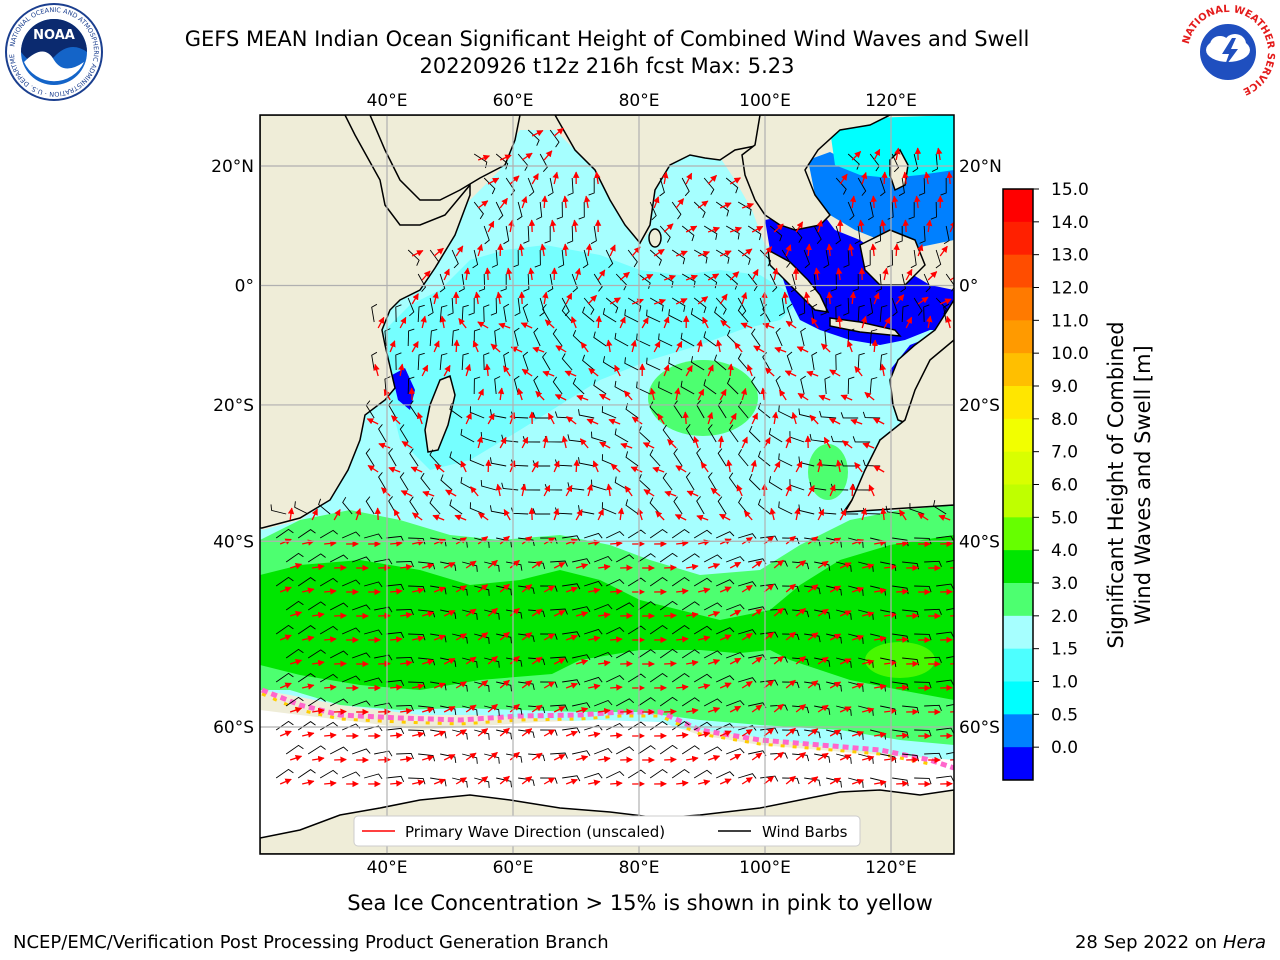  I want to click on lat-tick-right: 20°N, so click(980, 167).